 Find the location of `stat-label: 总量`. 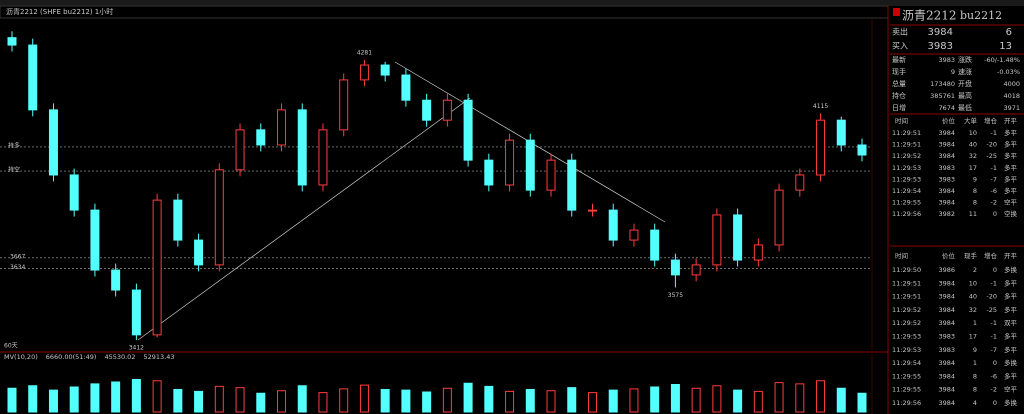

stat-label: 总量 is located at coordinates (899, 83).